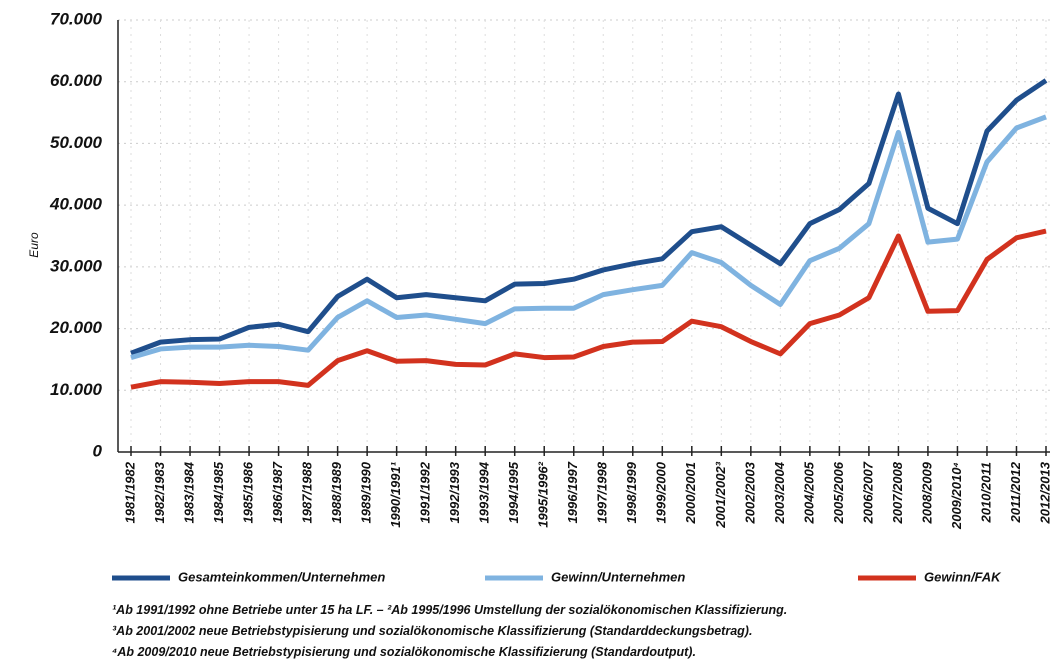 Image resolution: width=1054 pixels, height=666 pixels. I want to click on x-tick-label: 1989/1990, so click(366, 492).